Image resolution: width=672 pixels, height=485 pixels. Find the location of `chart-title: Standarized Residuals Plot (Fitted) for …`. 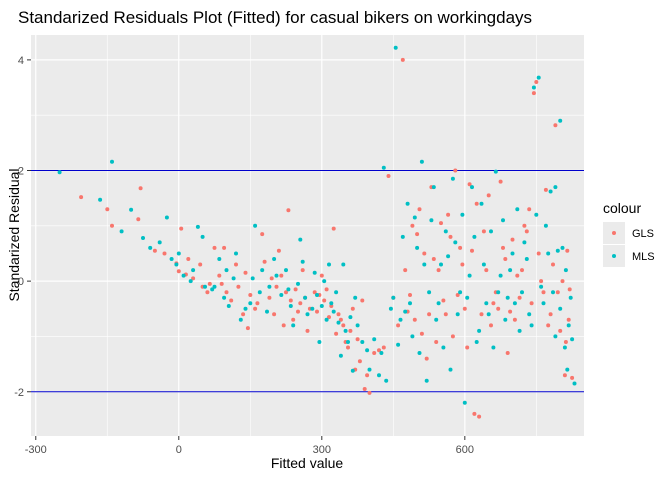

chart-title: Standarized Residuals Plot (Fitted) for … is located at coordinates (275, 17).